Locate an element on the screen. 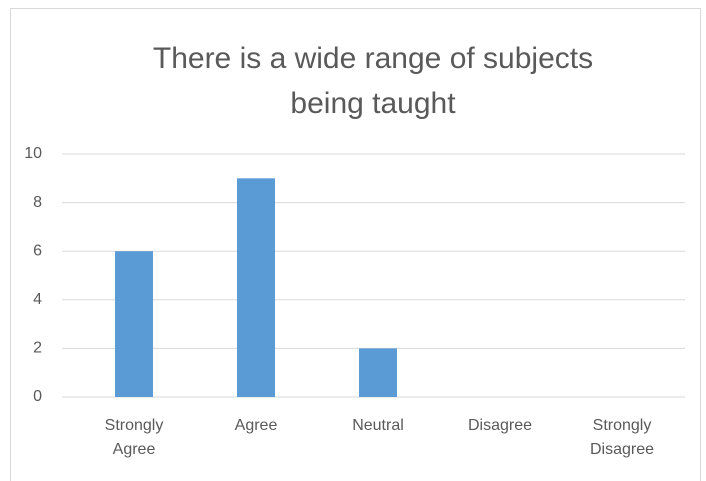 Image resolution: width=706 pixels, height=481 pixels. x-tick-label: Strongly Agree is located at coordinates (134, 437).